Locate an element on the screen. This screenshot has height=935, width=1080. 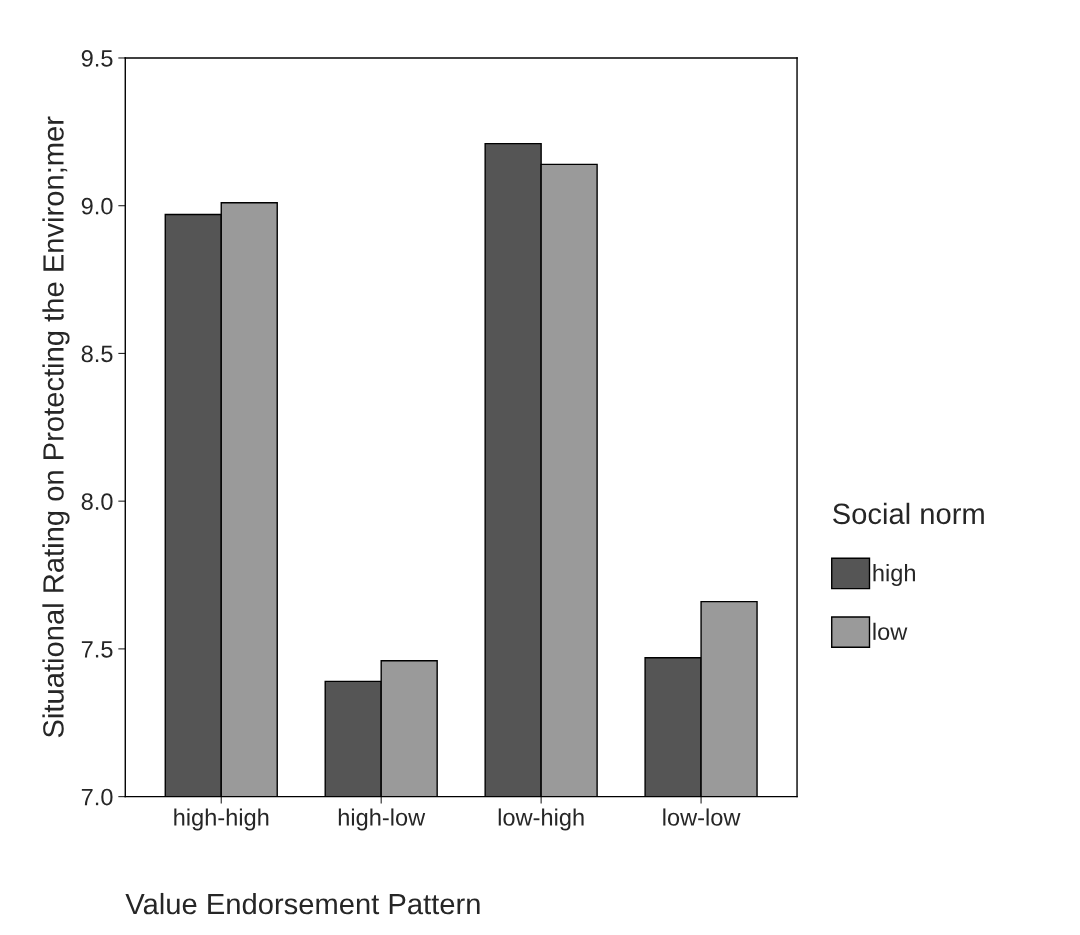
x-tick-label: low-high is located at coordinates (541, 819).